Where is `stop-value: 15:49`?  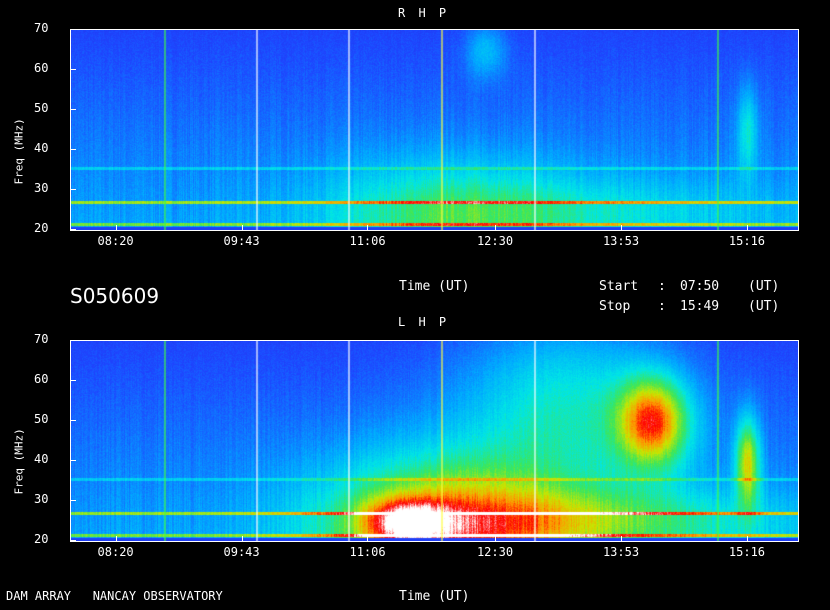
stop-value: 15:49 is located at coordinates (700, 306).